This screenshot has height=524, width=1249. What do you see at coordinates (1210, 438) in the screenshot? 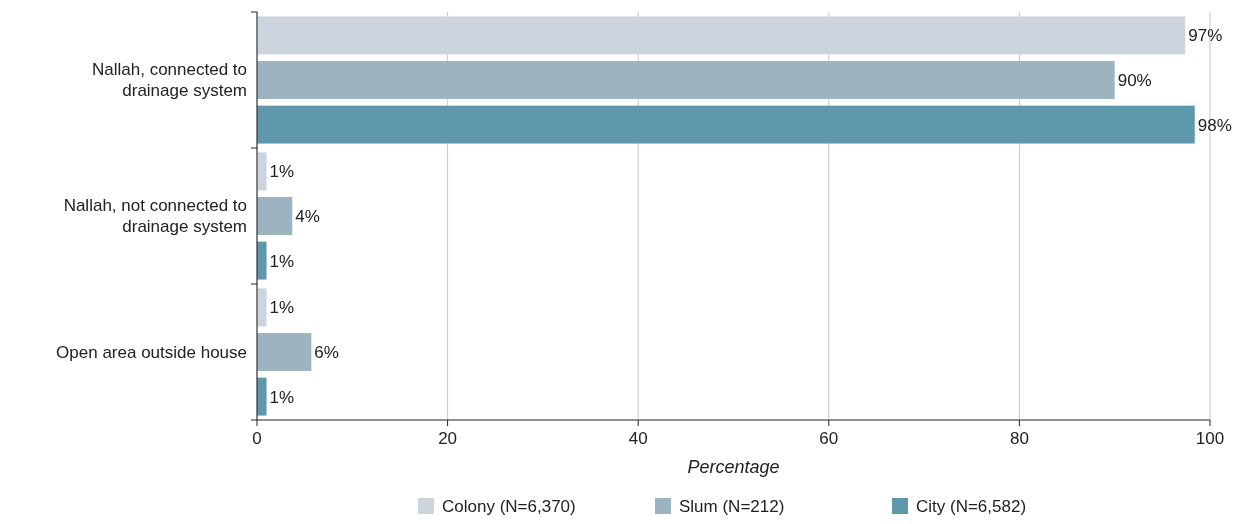
I see `x-tick-label: 100` at bounding box center [1210, 438].